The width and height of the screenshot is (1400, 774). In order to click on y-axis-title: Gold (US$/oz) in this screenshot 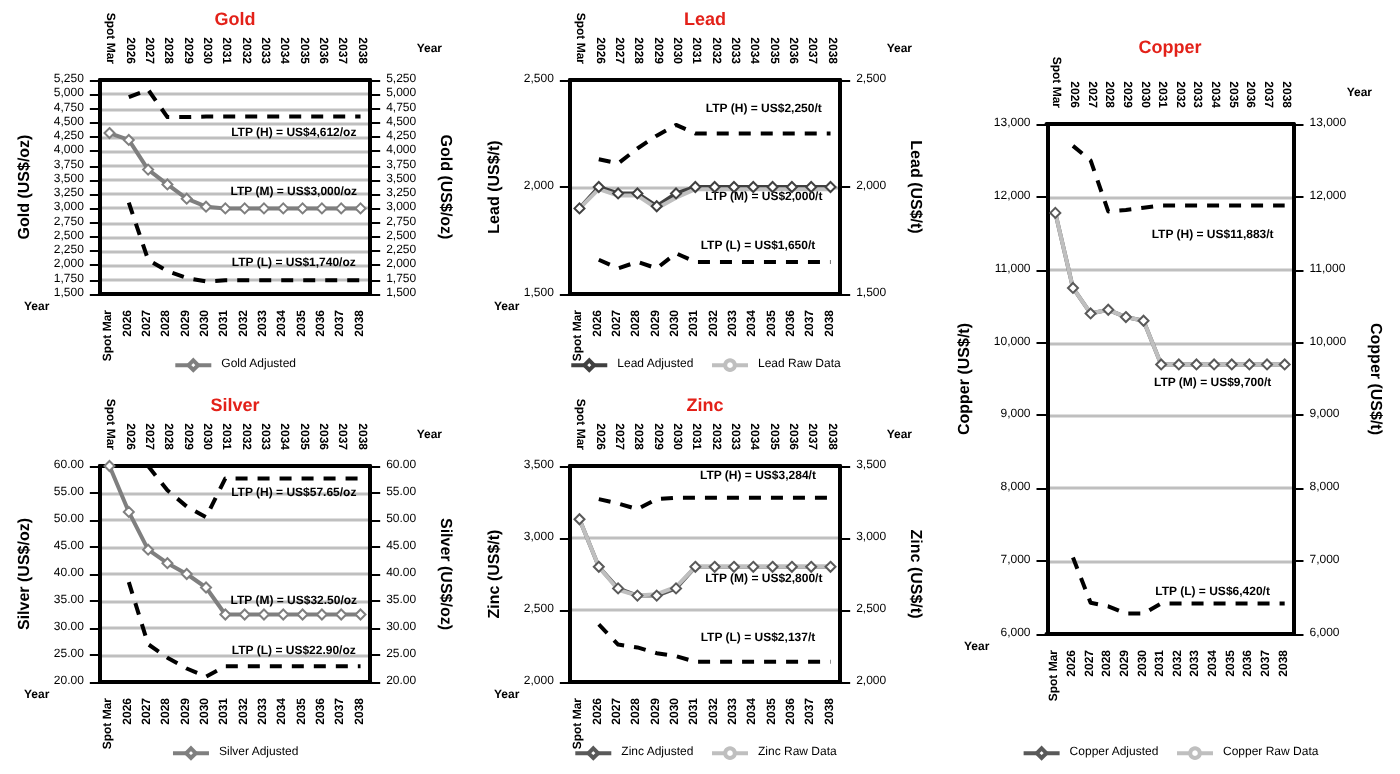, I will do `click(24, 186)`.